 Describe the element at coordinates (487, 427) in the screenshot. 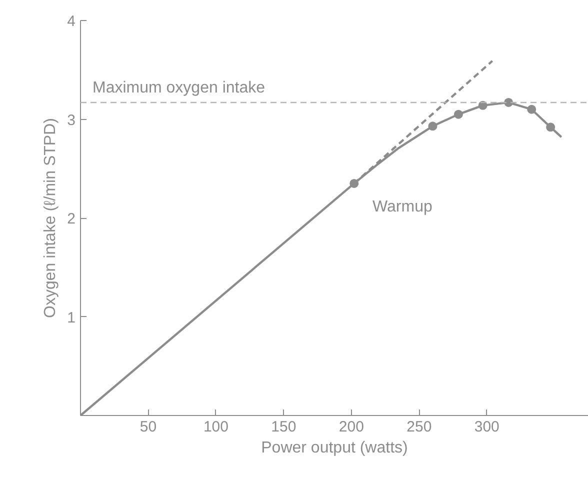

I see `x-tick-label: 300` at that location.